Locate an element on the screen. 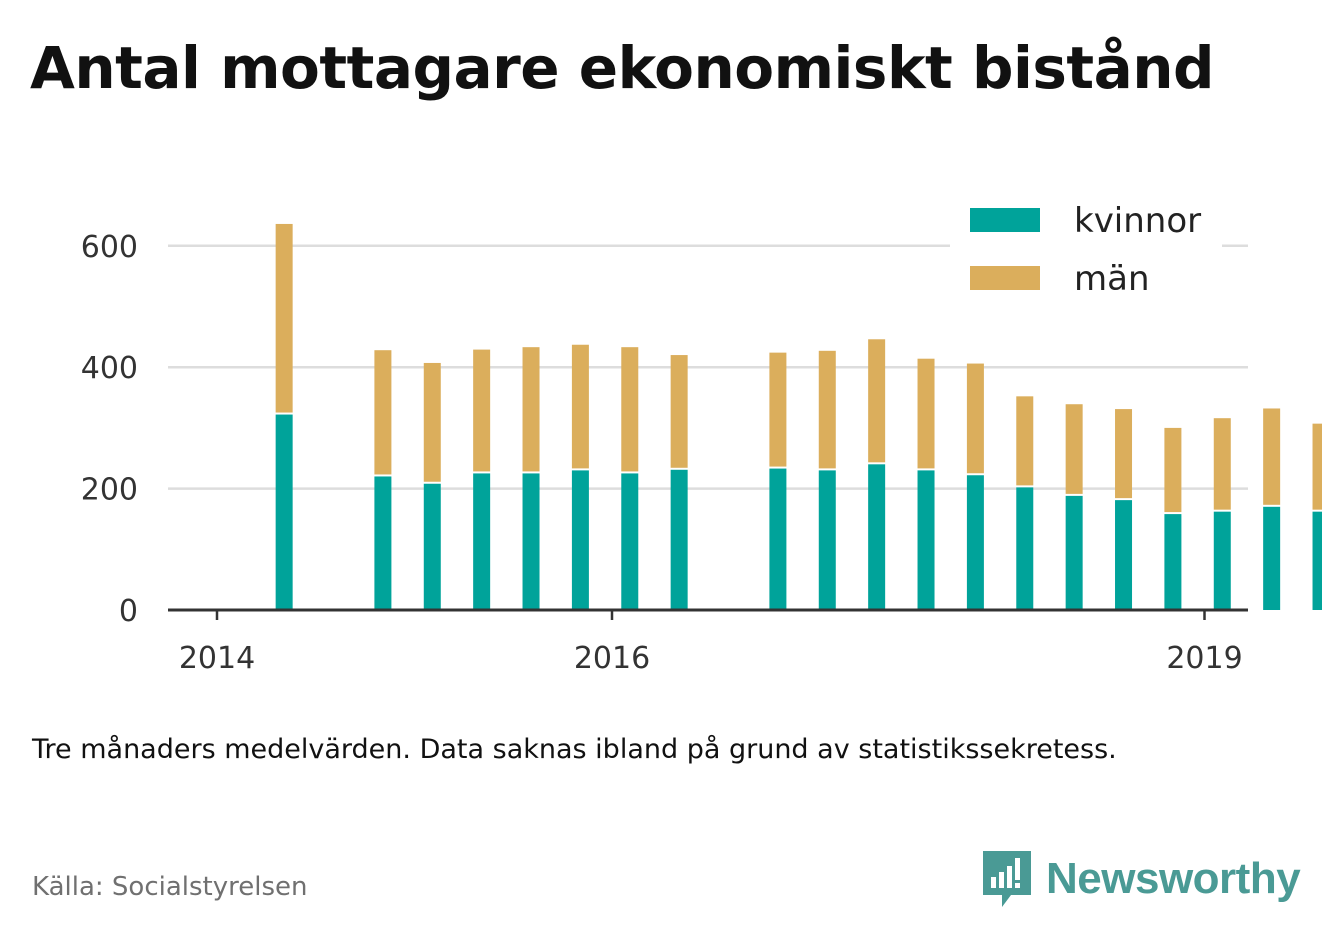 This screenshot has height=939, width=1322. y-tick-label: 0 is located at coordinates (128, 611).